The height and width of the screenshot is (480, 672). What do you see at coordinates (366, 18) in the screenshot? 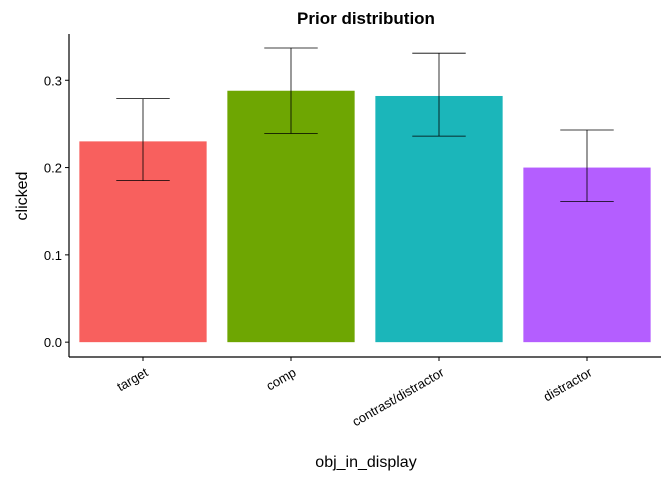
I see `chart-title: Prior distribution` at bounding box center [366, 18].